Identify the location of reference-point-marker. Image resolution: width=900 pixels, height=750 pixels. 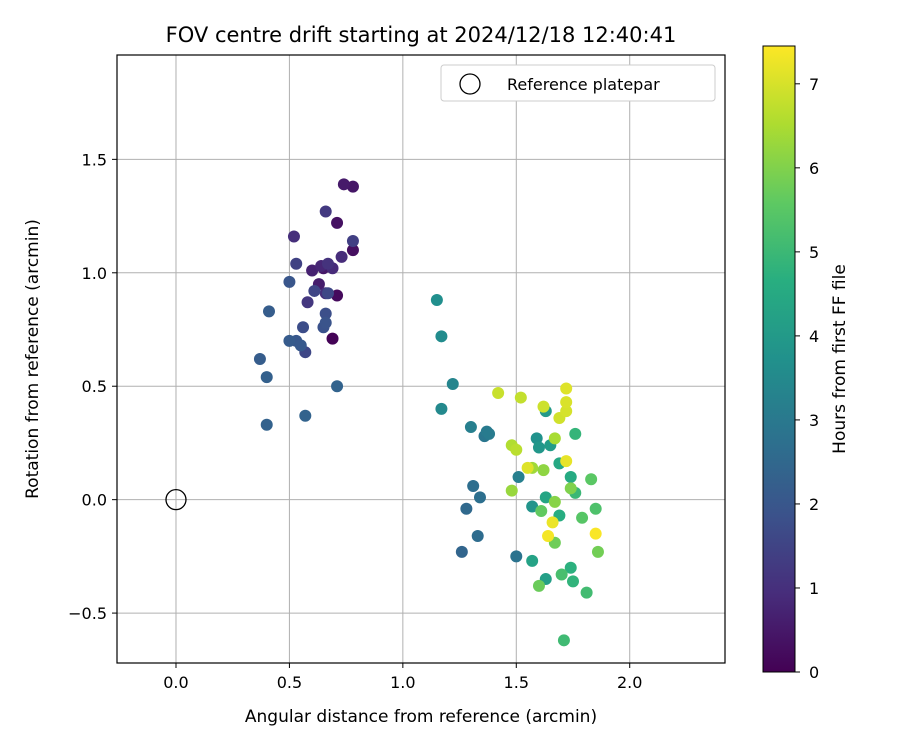
(176, 500).